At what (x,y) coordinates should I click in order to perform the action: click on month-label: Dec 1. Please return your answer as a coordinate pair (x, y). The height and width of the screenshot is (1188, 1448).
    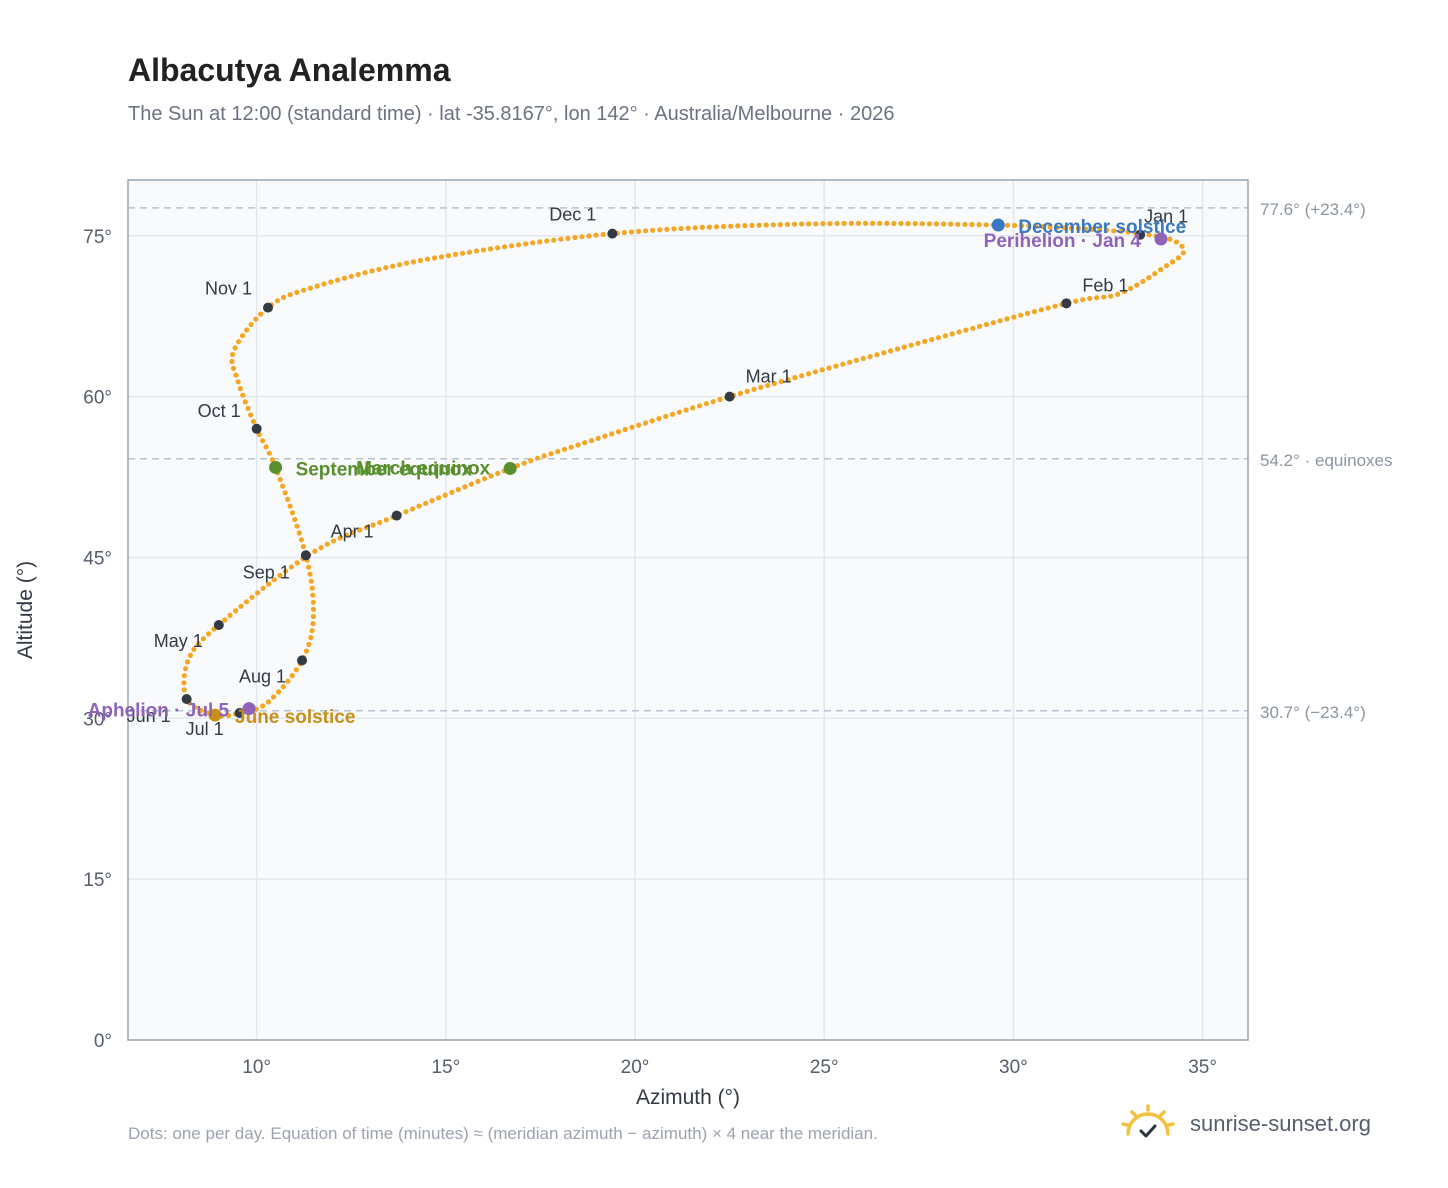
    Looking at the image, I should click on (572, 215).